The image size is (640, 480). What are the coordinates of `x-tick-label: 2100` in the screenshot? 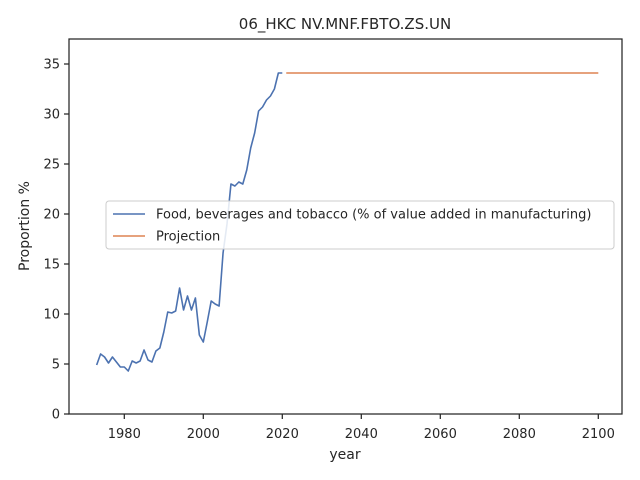 It's located at (598, 434).